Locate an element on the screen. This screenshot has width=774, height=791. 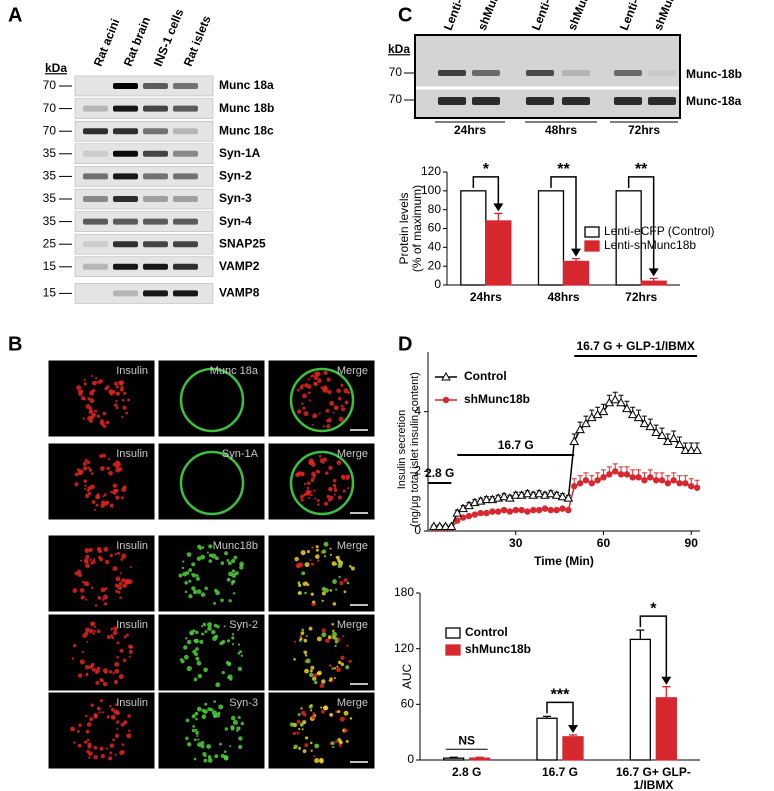
x-axis-label: Time (Min) is located at coordinates (564, 561).